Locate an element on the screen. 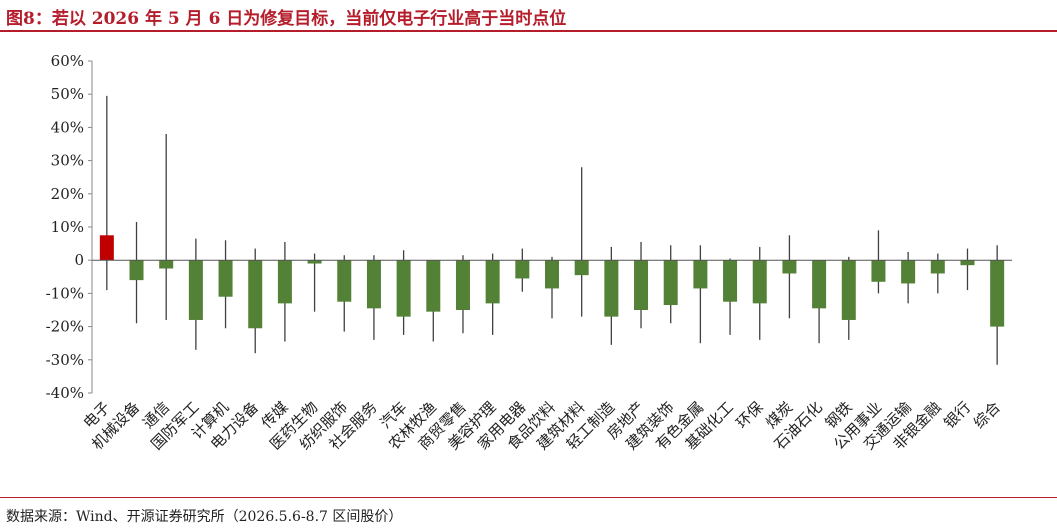 The width and height of the screenshot is (1057, 530). source-note: 数据来源：Wind、开源证券研究所（2026.5.6-8.7 区间股价） is located at coordinates (204, 517).